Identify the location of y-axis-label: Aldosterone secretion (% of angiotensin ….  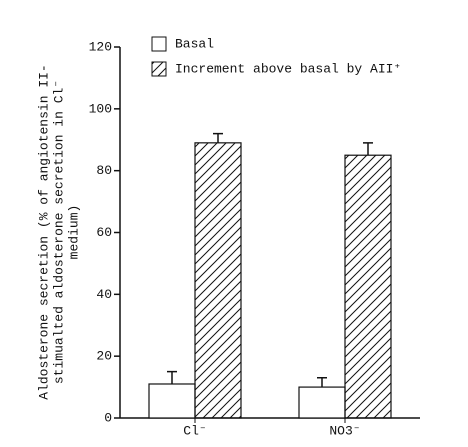
(43, 231).